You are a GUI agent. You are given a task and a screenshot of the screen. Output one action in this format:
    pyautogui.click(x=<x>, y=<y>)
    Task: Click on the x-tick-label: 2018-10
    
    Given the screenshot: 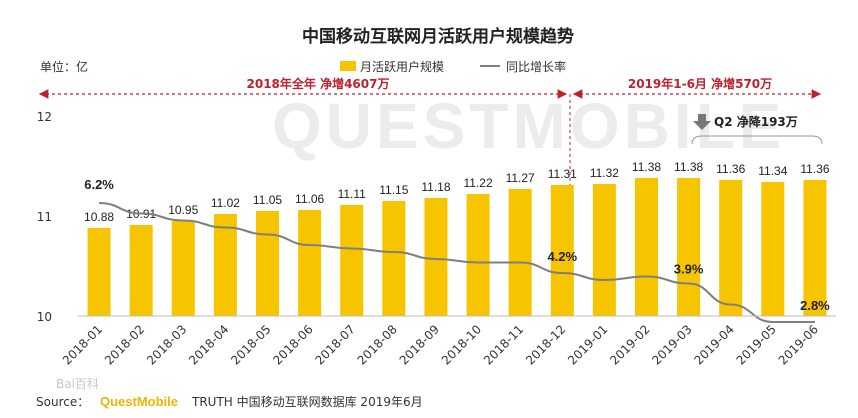 What is the action you would take?
    pyautogui.click(x=461, y=344)
    